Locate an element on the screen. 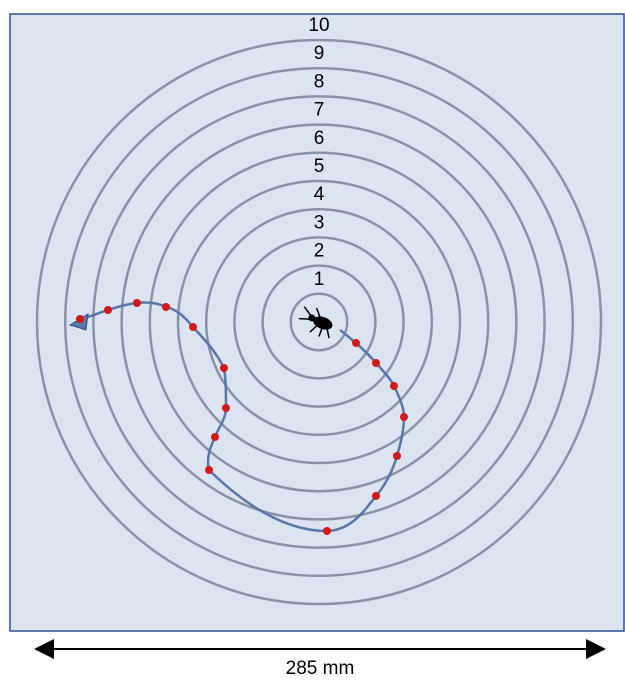  ring-label: 7 is located at coordinates (319, 110).